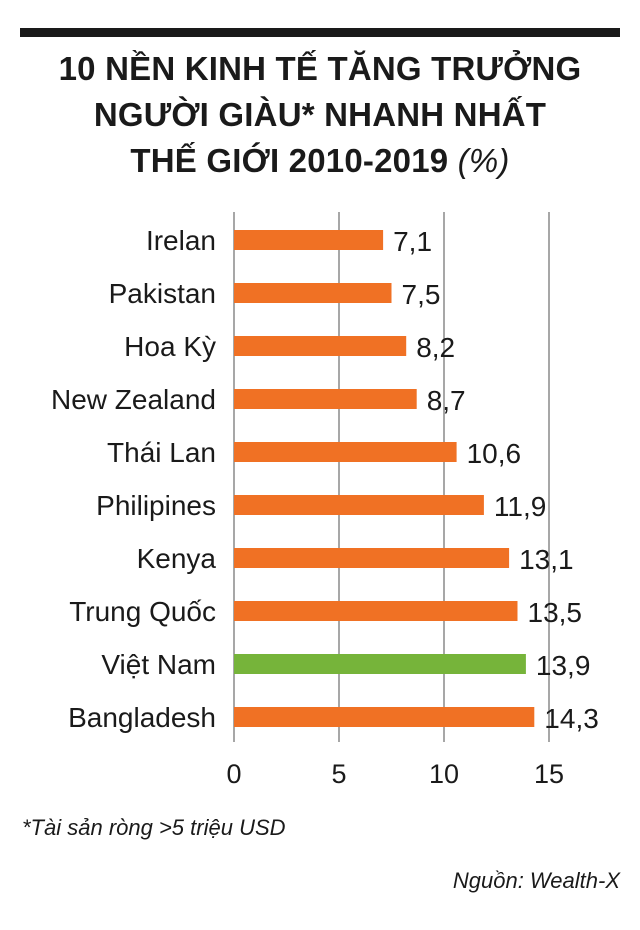  Describe the element at coordinates (421, 294) in the screenshot. I see `value-label: 7,5` at that location.